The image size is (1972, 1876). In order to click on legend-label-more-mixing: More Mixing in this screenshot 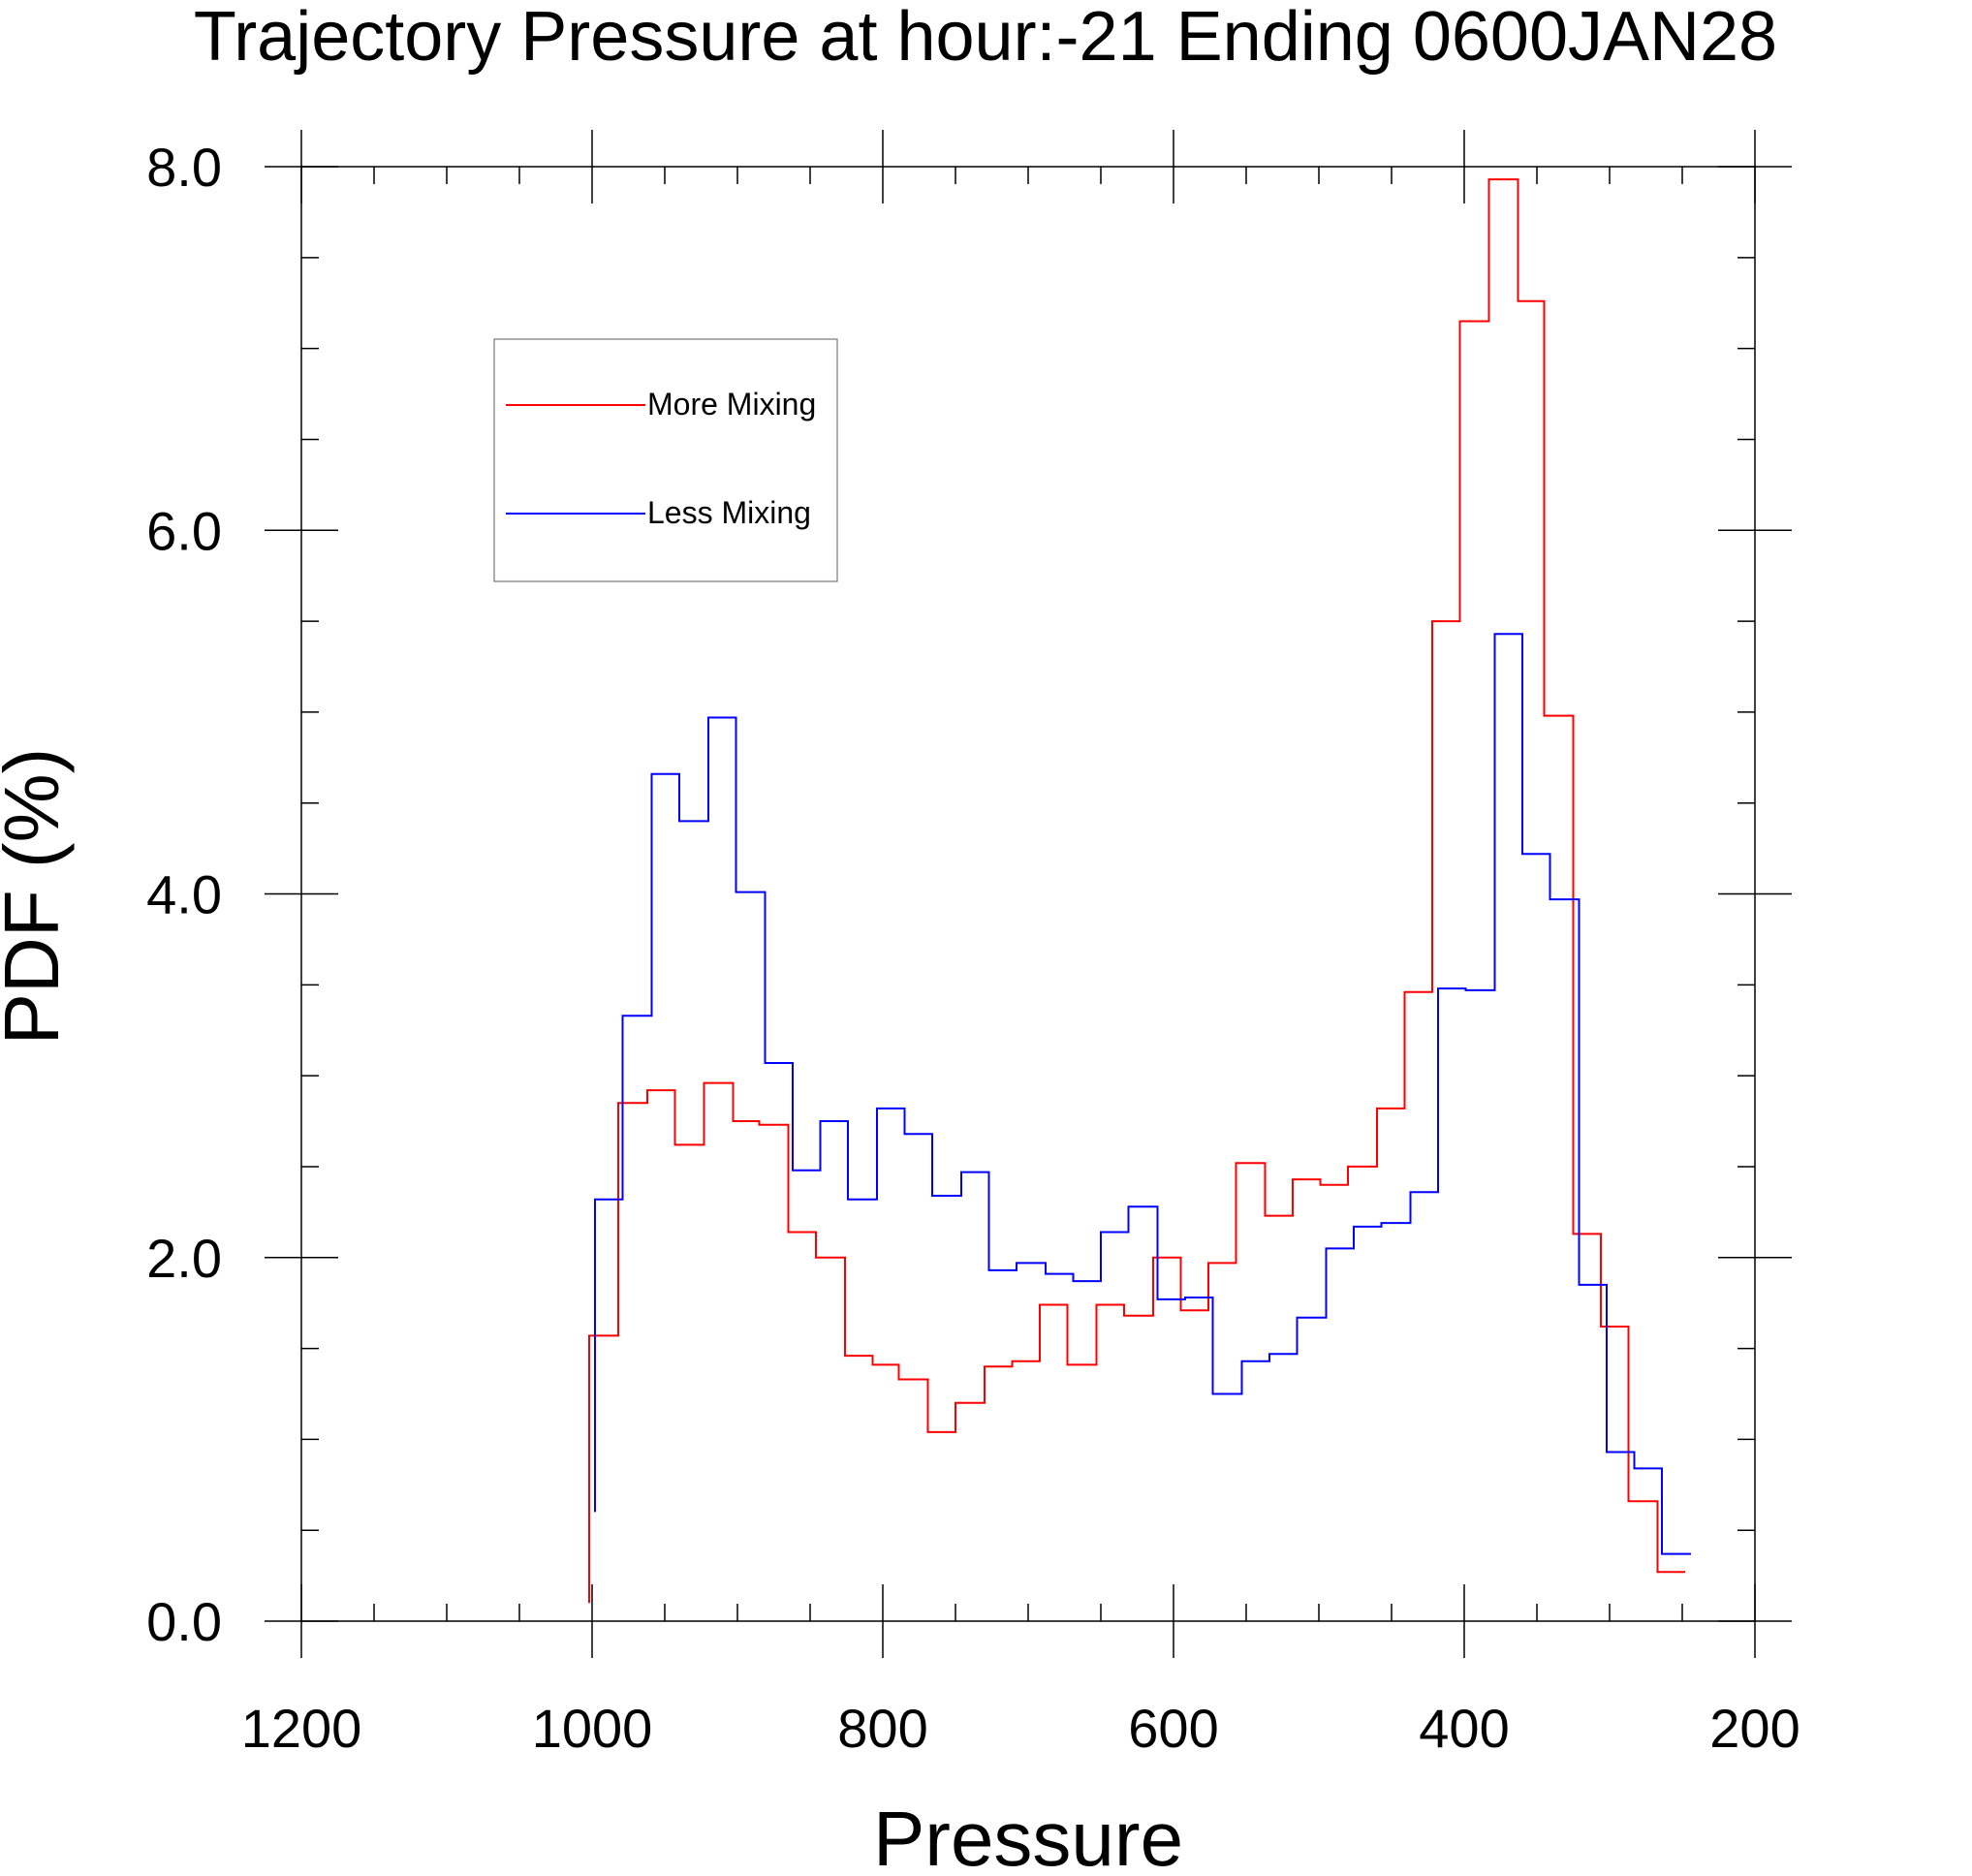, I will do `click(732, 405)`.